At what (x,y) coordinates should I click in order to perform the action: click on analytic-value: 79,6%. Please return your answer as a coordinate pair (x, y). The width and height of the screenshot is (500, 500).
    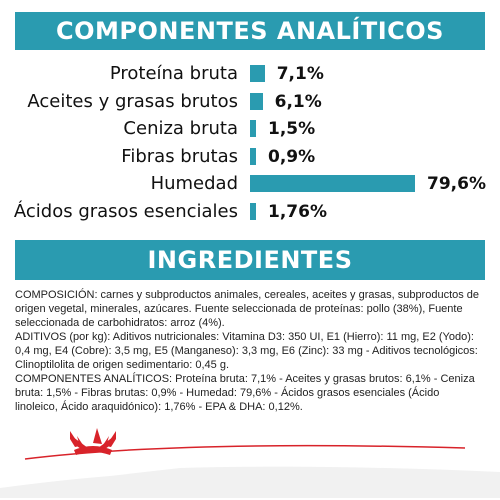
    Looking at the image, I should click on (456, 184).